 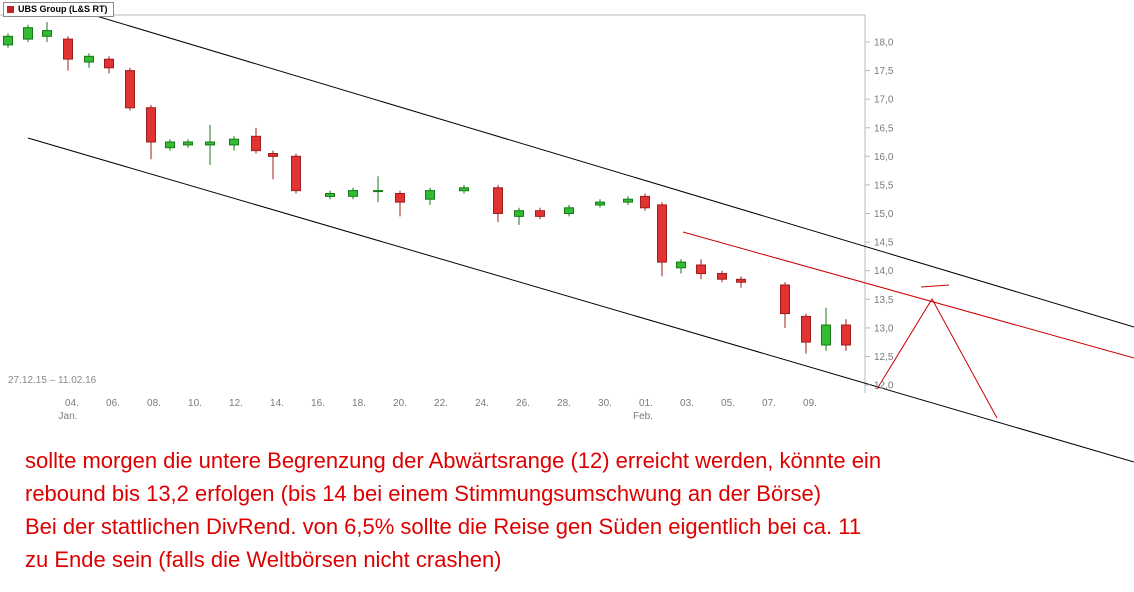 What do you see at coordinates (810, 403) in the screenshot?
I see `x-axis-label: 09.` at bounding box center [810, 403].